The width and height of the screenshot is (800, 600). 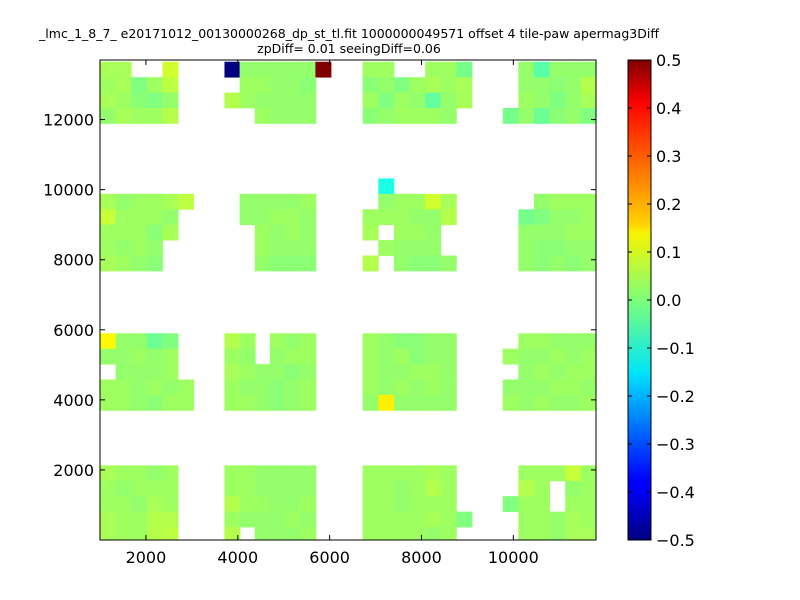 I want to click on y-tick-label: 8000, so click(x=73, y=260).